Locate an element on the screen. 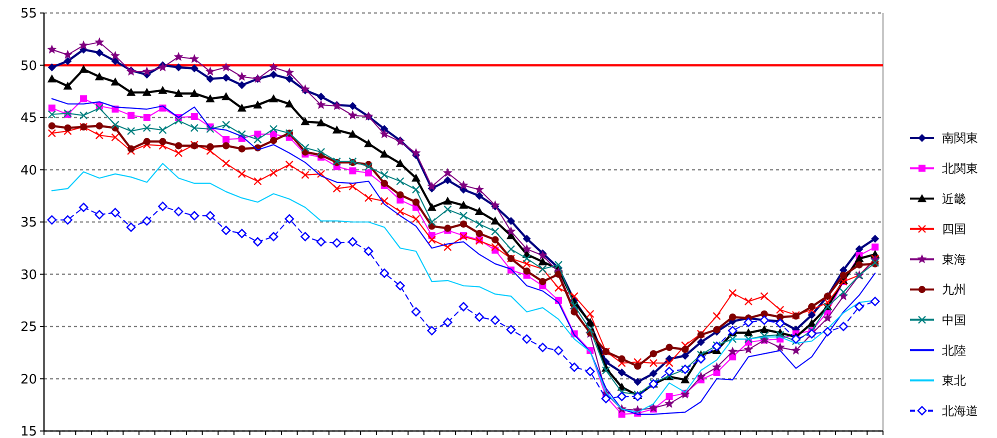  y-tick-label: 45 is located at coordinates (28, 118).